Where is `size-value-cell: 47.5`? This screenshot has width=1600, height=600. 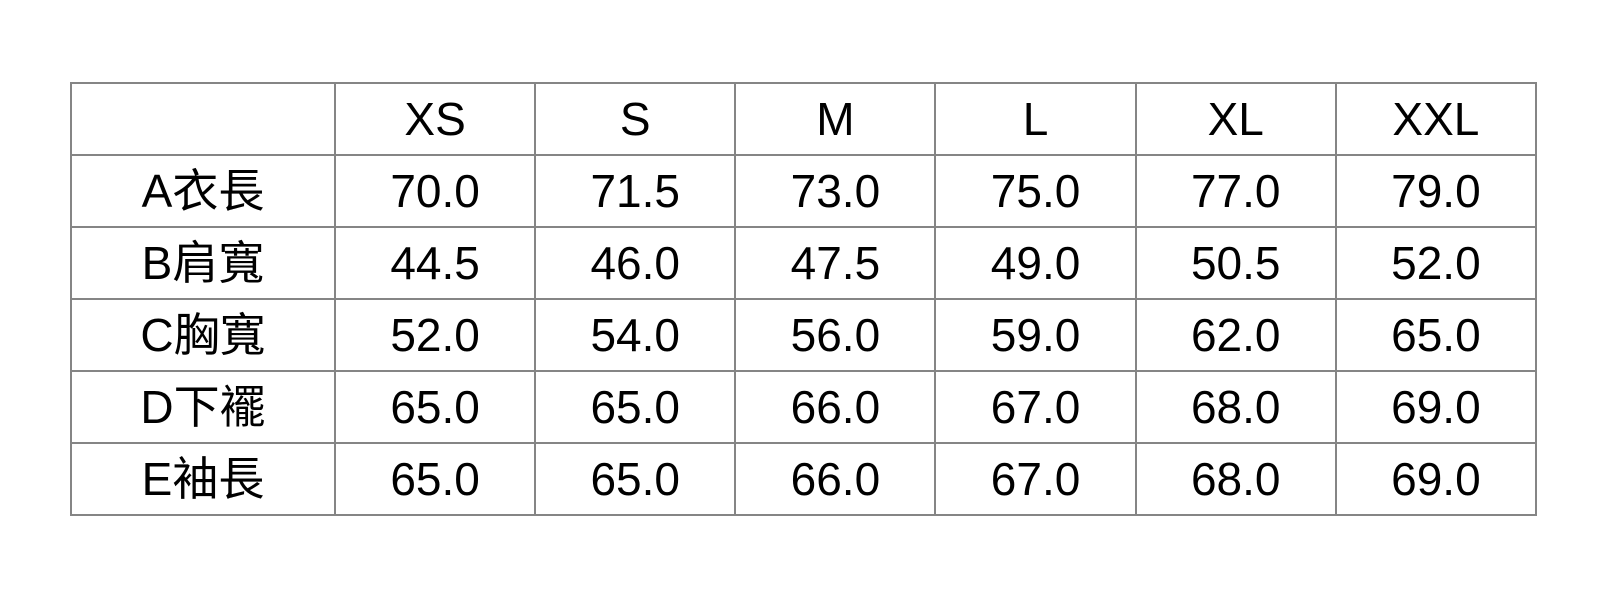 size-value-cell: 47.5 is located at coordinates (835, 263).